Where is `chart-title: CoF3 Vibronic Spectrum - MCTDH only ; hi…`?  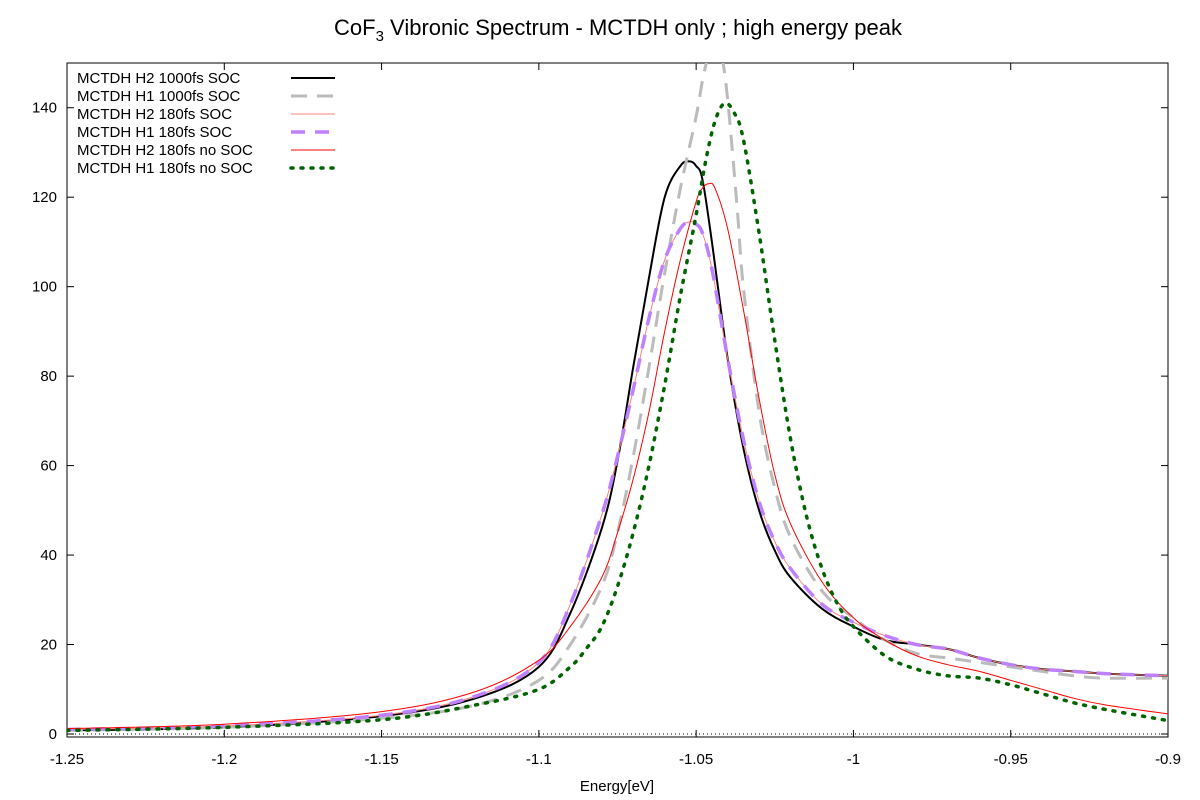
chart-title: CoF3 Vibronic Spectrum - MCTDH only ; hi… is located at coordinates (618, 30).